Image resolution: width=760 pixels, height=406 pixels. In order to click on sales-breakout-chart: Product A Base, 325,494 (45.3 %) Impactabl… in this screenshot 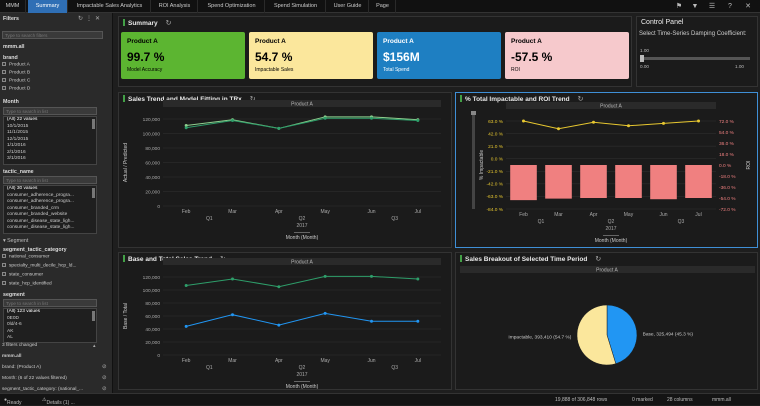, I will do `click(607, 322)`.